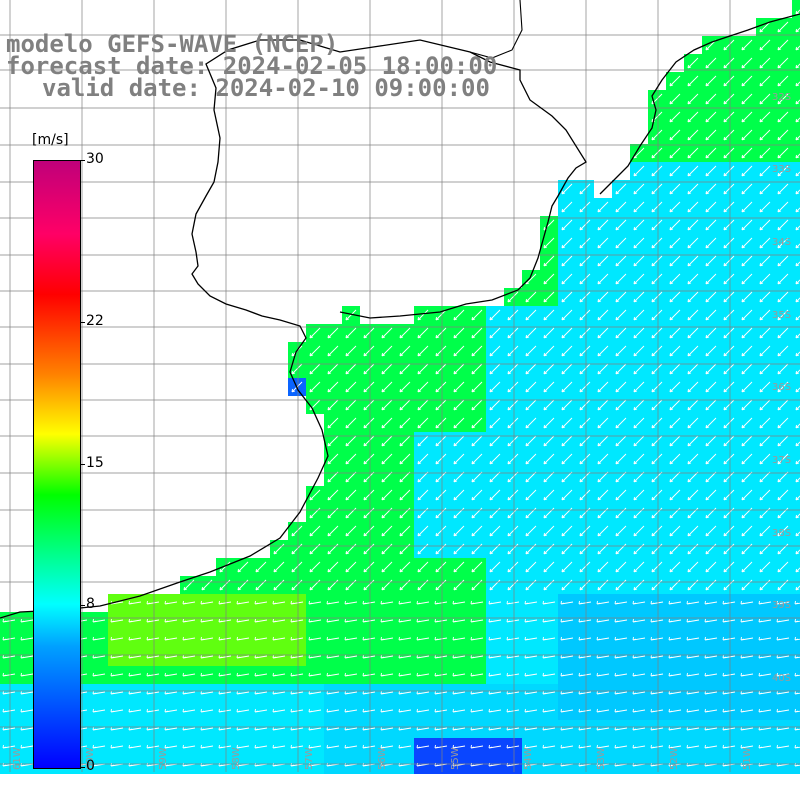 The height and width of the screenshot is (800, 800). What do you see at coordinates (781, 315) in the screenshot?
I see `latitude-label: 35S` at bounding box center [781, 315].